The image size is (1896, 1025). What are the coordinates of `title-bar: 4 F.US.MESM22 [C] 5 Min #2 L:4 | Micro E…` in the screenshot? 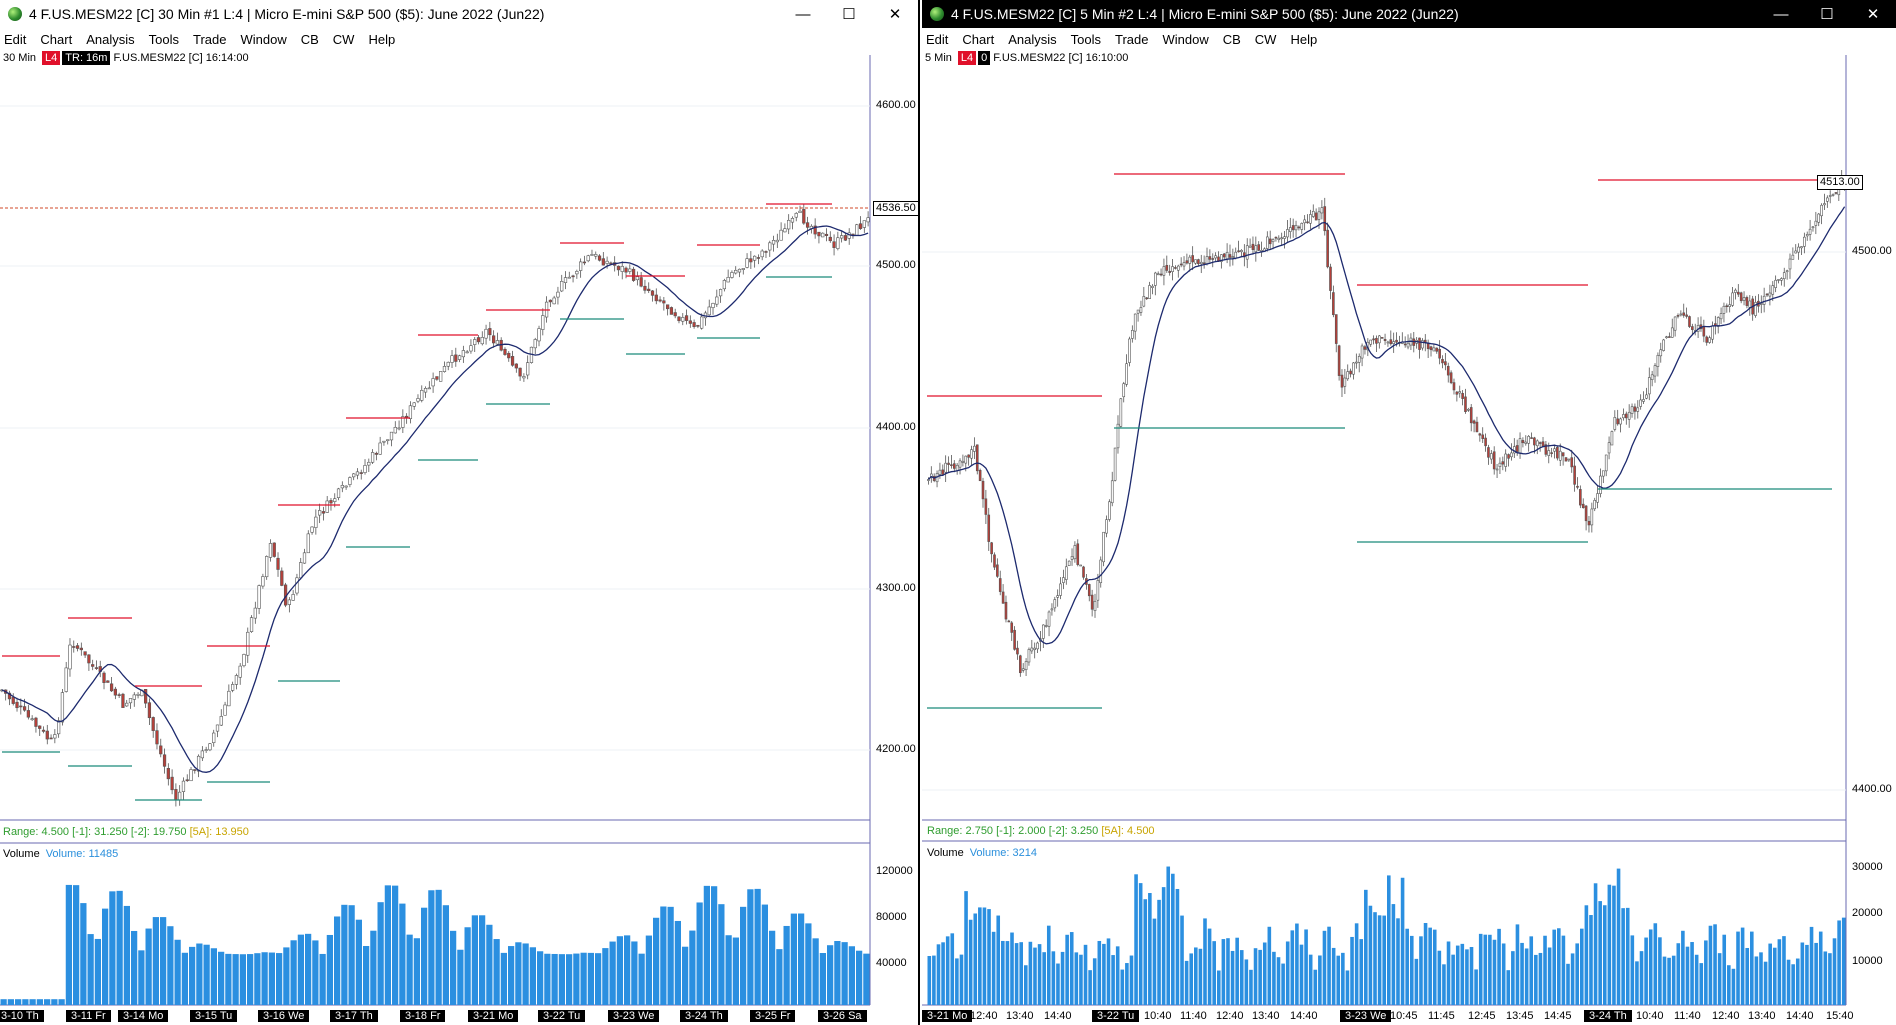 It's located at (1409, 14).